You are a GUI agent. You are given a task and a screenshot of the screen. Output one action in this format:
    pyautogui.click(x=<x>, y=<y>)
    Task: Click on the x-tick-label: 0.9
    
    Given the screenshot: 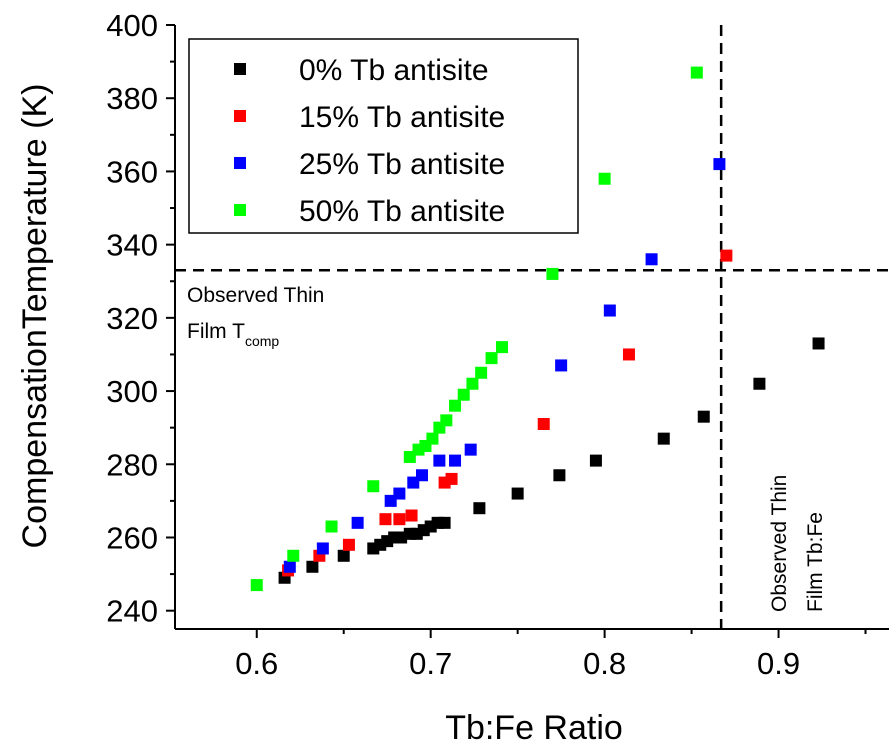 What is the action you would take?
    pyautogui.click(x=778, y=663)
    